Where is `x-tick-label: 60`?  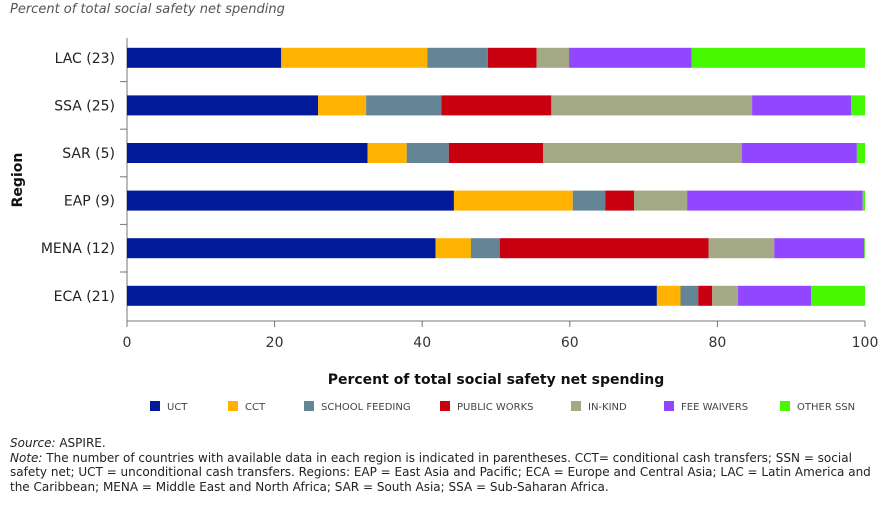
x-tick-label: 60 is located at coordinates (570, 343).